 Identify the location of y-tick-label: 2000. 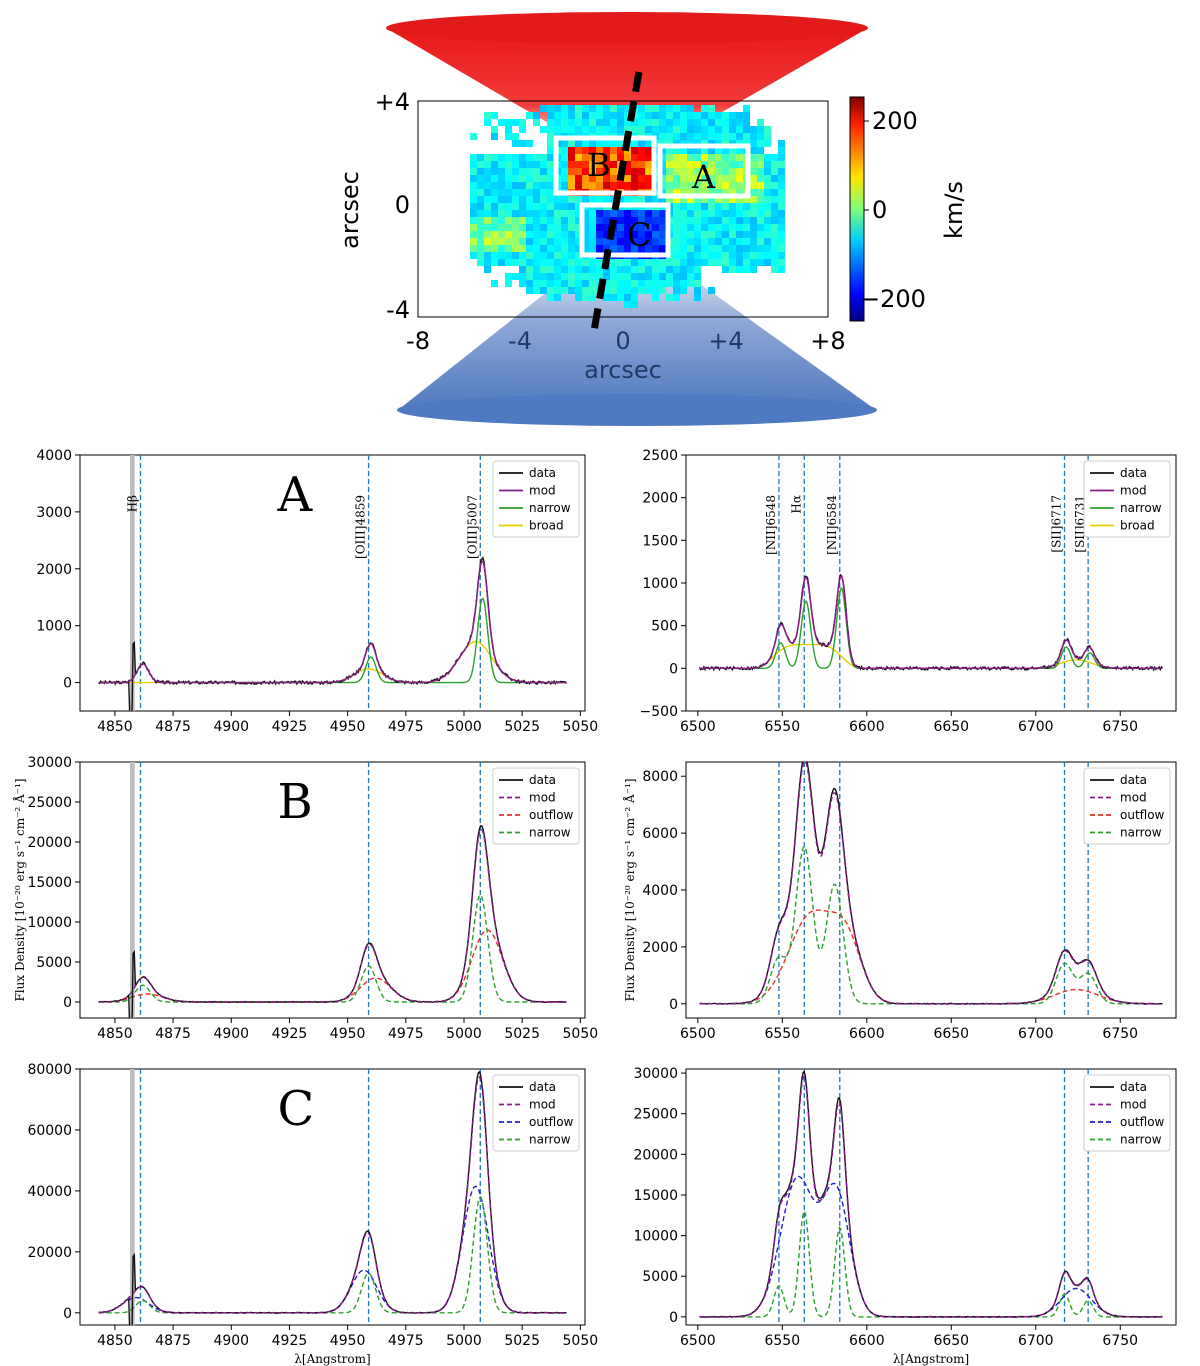
(660, 948).